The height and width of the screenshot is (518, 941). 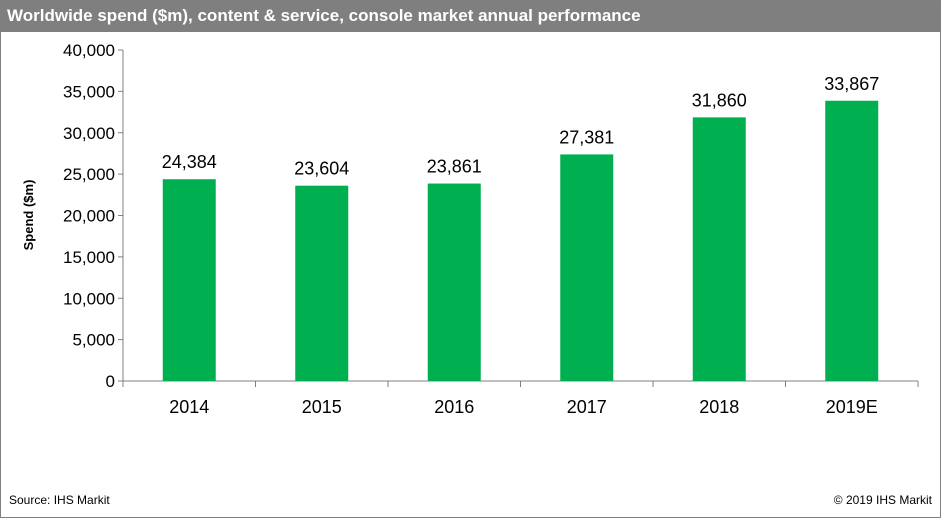 What do you see at coordinates (454, 407) in the screenshot?
I see `x-tick-label: 2016` at bounding box center [454, 407].